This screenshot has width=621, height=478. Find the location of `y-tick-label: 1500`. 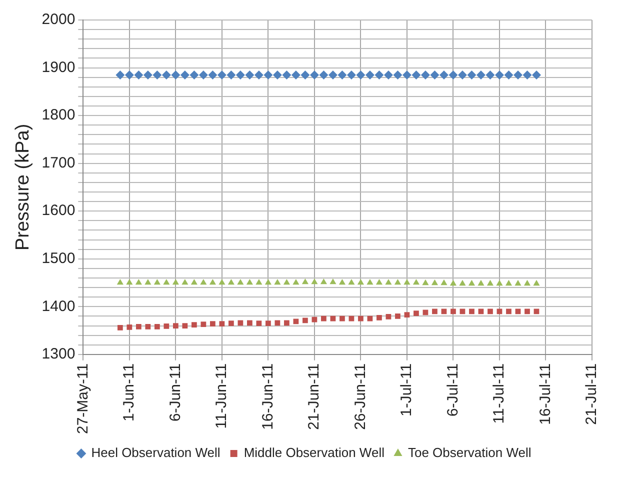

y-tick-label: 1500 is located at coordinates (59, 259).